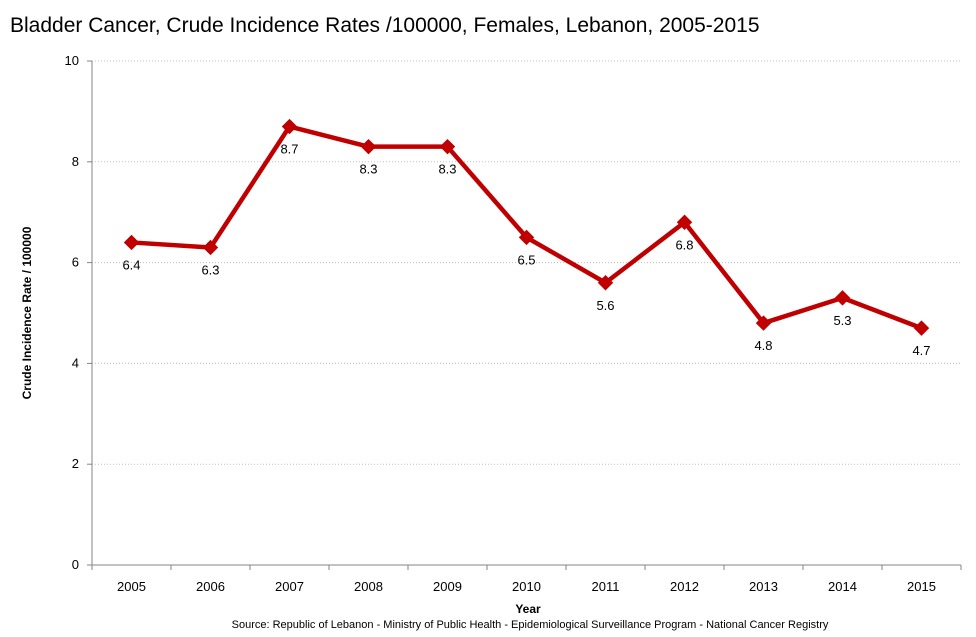 Image resolution: width=976 pixels, height=637 pixels. Describe the element at coordinates (210, 247) in the screenshot. I see `data-point-2006` at that location.